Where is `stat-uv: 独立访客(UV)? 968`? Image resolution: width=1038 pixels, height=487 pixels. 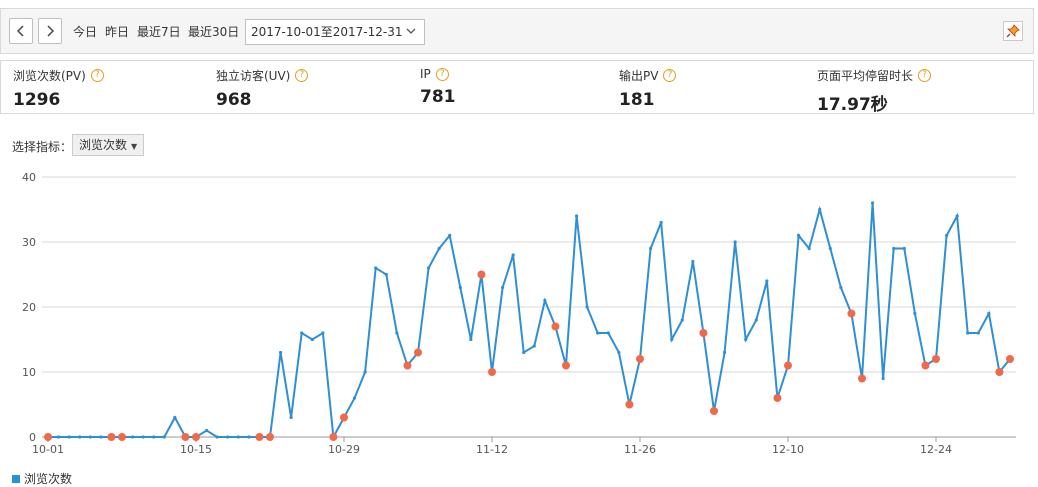 stat-uv: 独立访客(UV)? 968 is located at coordinates (262, 88).